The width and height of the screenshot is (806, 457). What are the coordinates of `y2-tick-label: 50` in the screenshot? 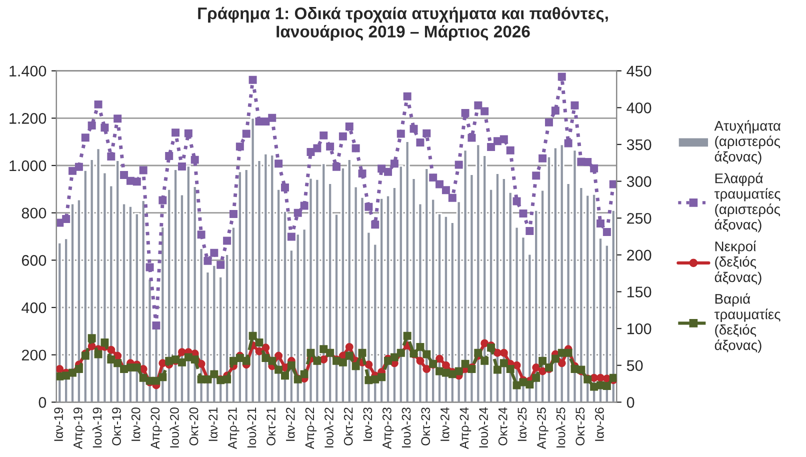 It's located at (634, 366).